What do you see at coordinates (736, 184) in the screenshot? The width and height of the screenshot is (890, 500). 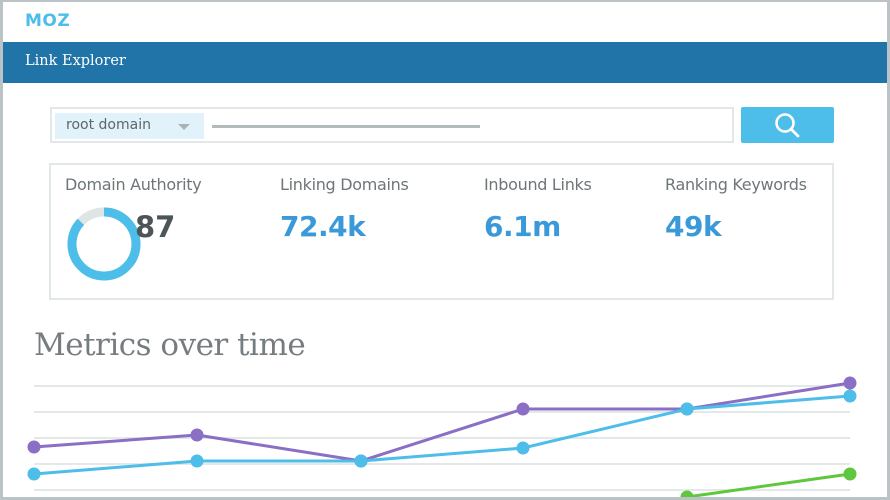 I see `metric-label: Ranking Keywords` at bounding box center [736, 184].